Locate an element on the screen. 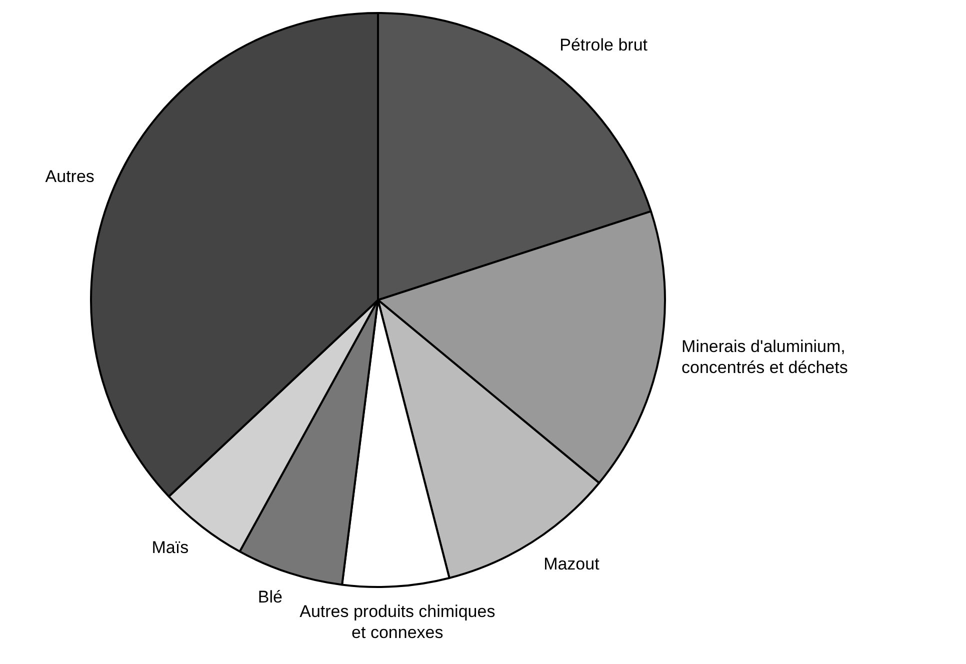  slice-label: Autres is located at coordinates (69, 176).